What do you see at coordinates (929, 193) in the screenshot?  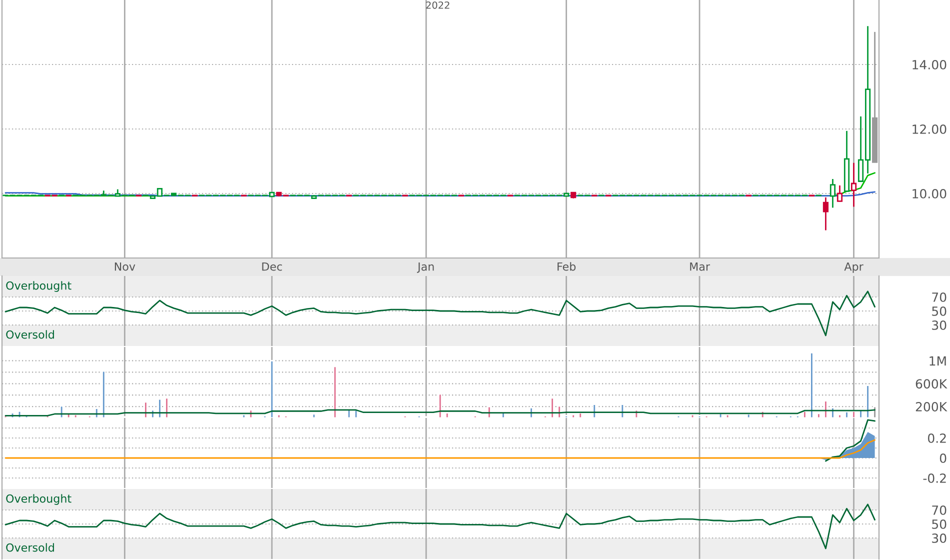 I see `y-tick-label: 10.00` at bounding box center [929, 193].